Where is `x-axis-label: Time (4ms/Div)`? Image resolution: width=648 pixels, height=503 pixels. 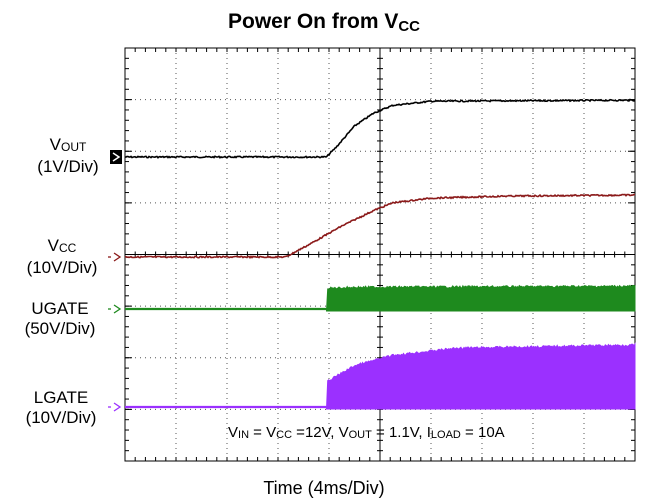
x-axis-label: Time (4ms/Div) is located at coordinates (324, 488).